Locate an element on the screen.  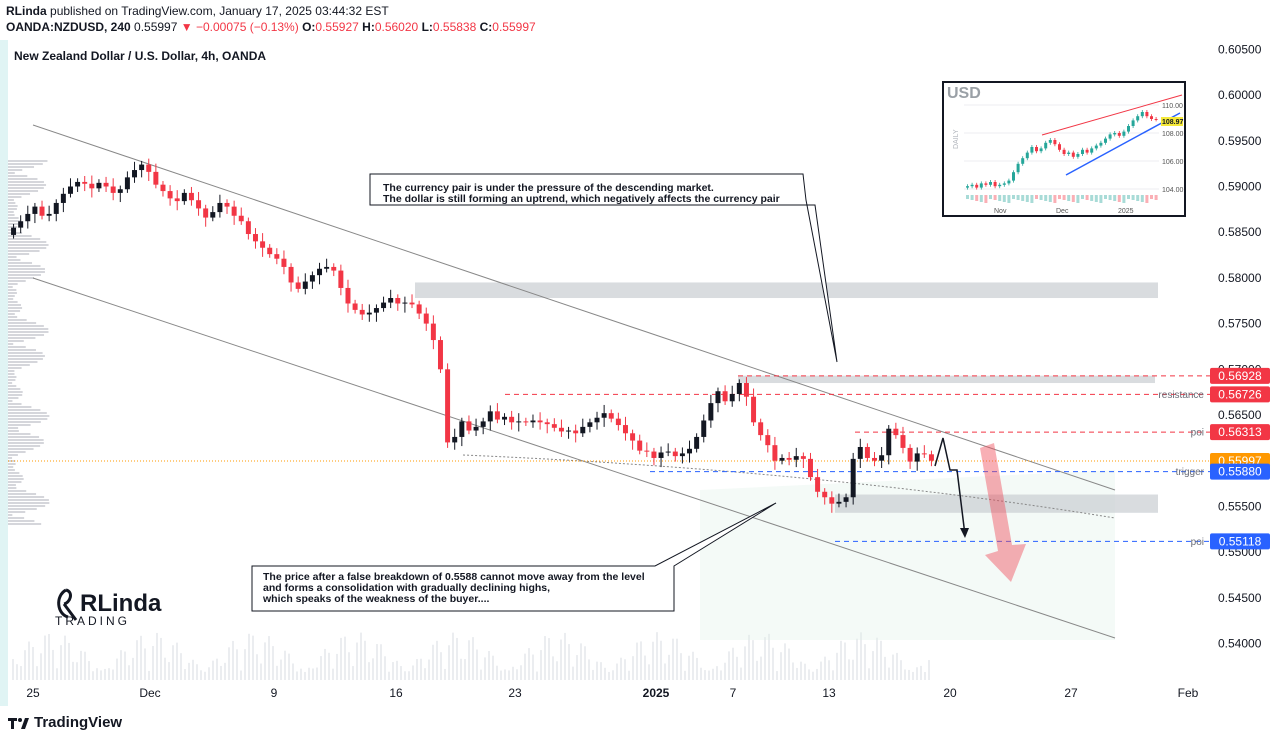
publisher-name: RLinda is located at coordinates (26, 11).